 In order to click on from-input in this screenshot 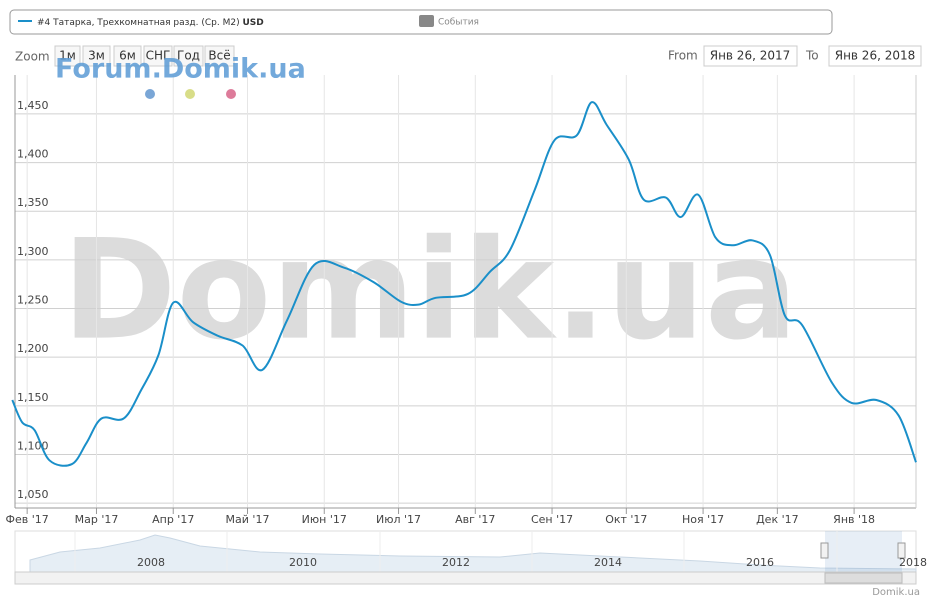, I will do `click(750, 56)`.